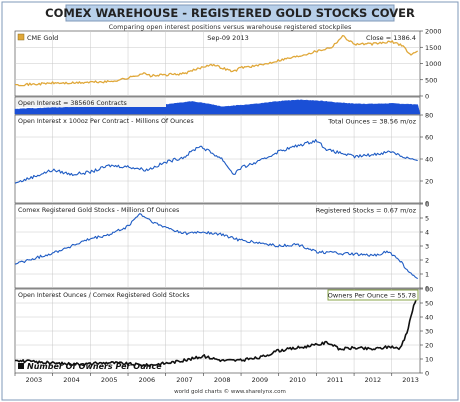 The height and width of the screenshot is (402, 460). Describe the element at coordinates (216, 161) in the screenshot. I see `series-line-total_ounces` at that location.